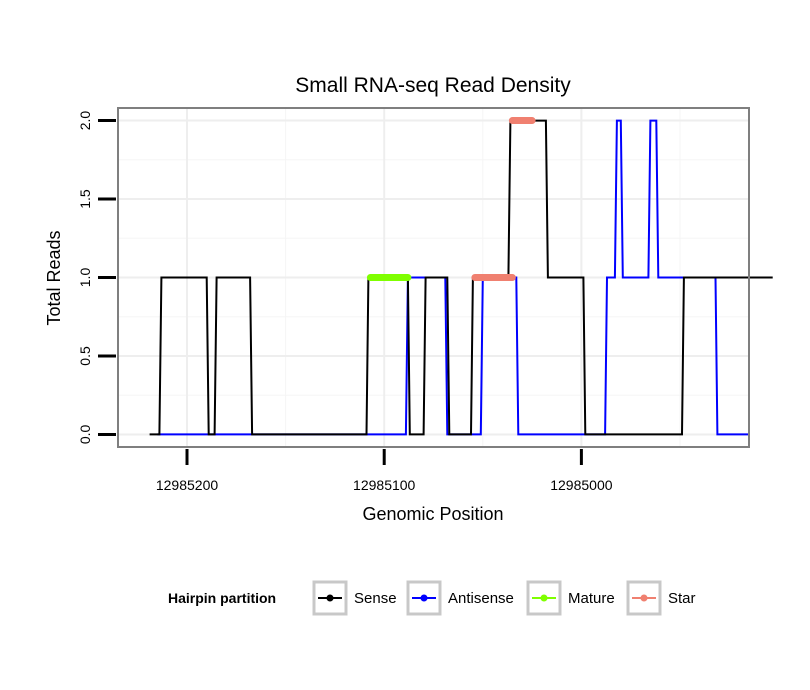 This screenshot has height=690, width=810. What do you see at coordinates (433, 85) in the screenshot?
I see `chart-title: Small RNA-seq Read Density` at bounding box center [433, 85].